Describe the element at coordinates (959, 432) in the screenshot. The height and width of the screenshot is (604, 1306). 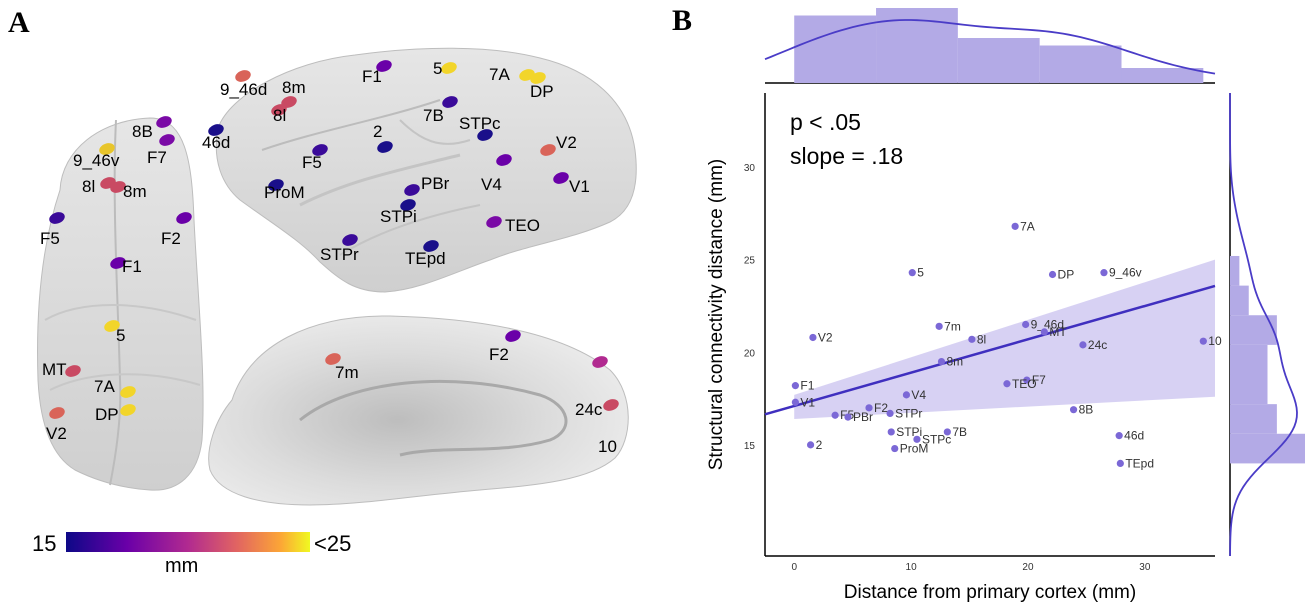
I see `data-point-label: 7B` at that location.